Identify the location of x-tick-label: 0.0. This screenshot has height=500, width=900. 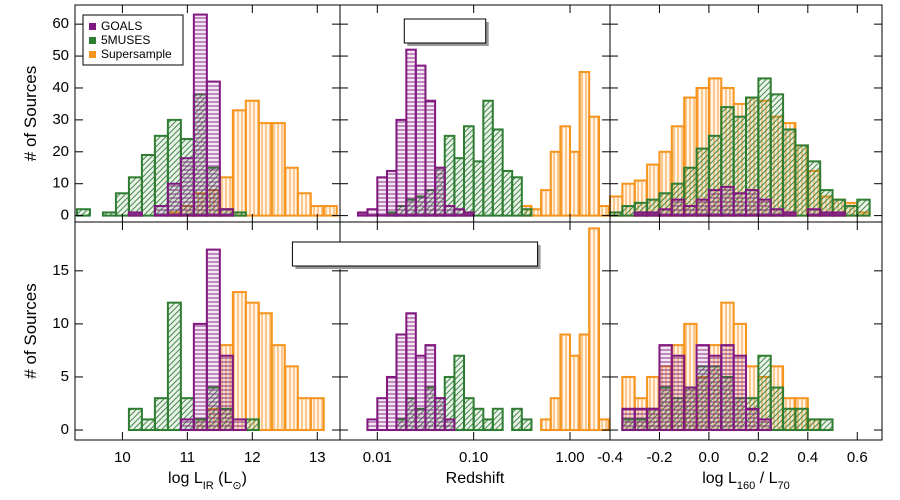
(708, 457).